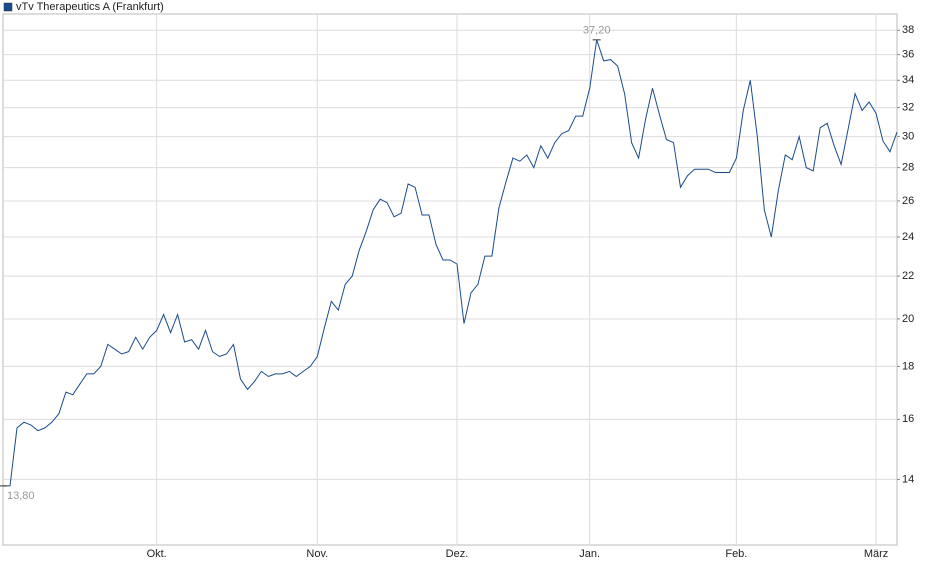 The image size is (940, 579). I want to click on y-tick-label: 34, so click(908, 80).